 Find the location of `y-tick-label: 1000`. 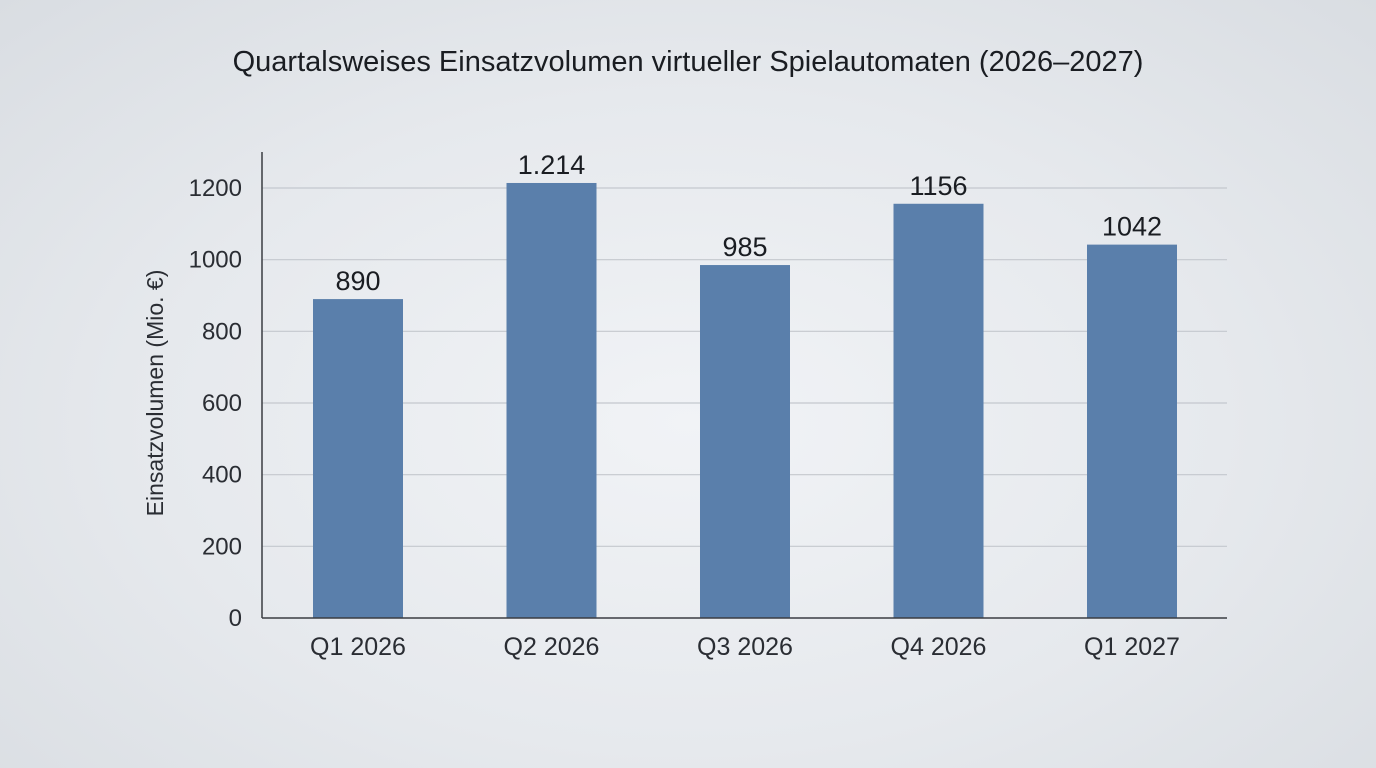

y-tick-label: 1000 is located at coordinates (215, 260).